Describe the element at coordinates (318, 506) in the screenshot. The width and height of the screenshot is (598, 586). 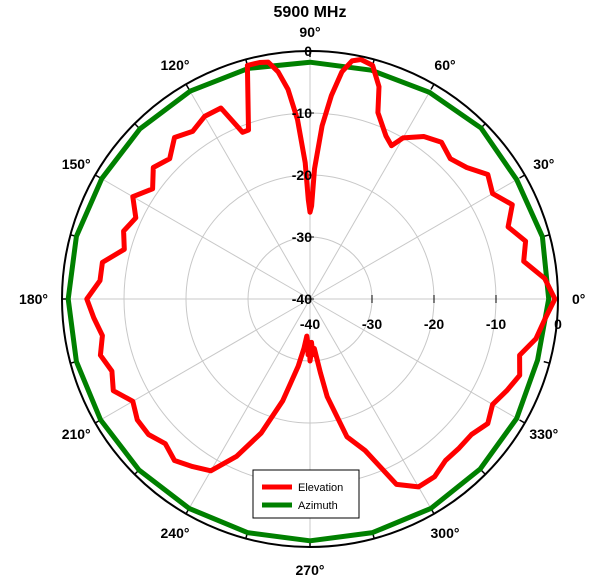
I see `legend-label: Azimuth` at that location.